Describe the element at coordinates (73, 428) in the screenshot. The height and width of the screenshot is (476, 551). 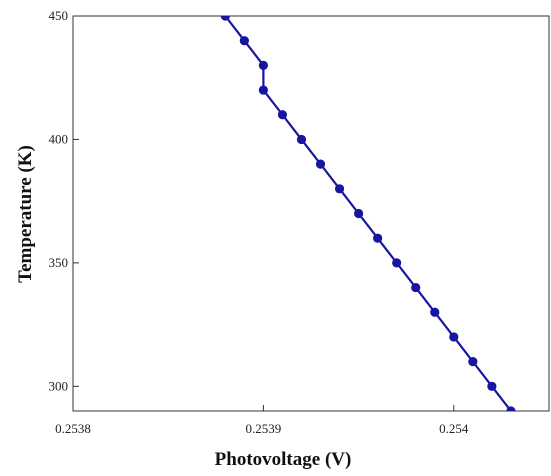
I see `x-tick-label: 0.2538` at that location.